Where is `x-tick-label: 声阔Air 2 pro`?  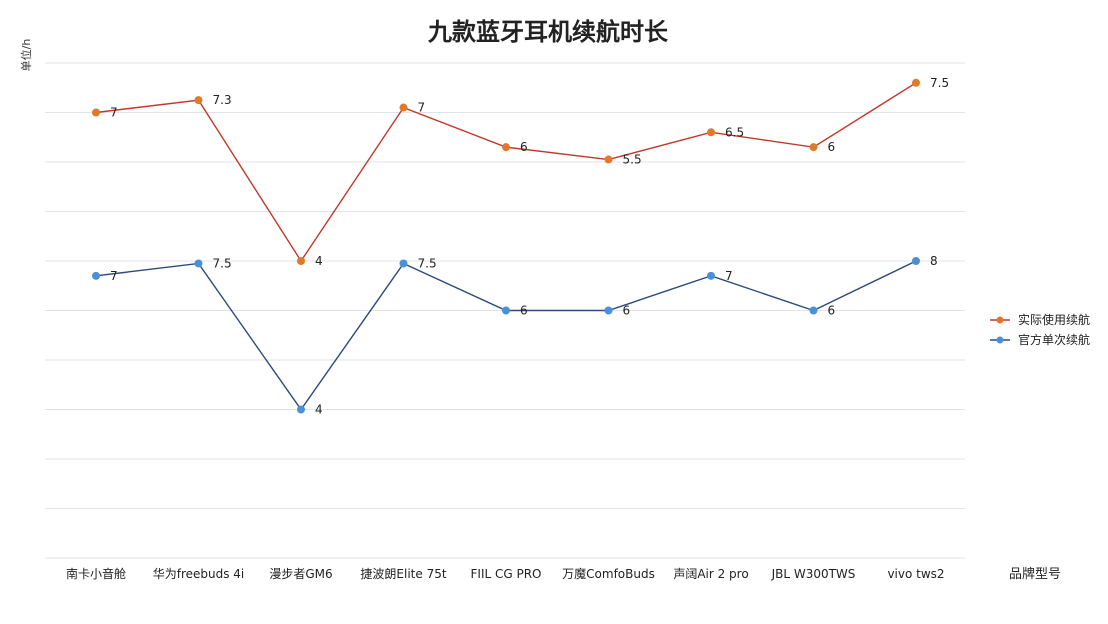
x-tick-label: 声阔Air 2 pro is located at coordinates (710, 574).